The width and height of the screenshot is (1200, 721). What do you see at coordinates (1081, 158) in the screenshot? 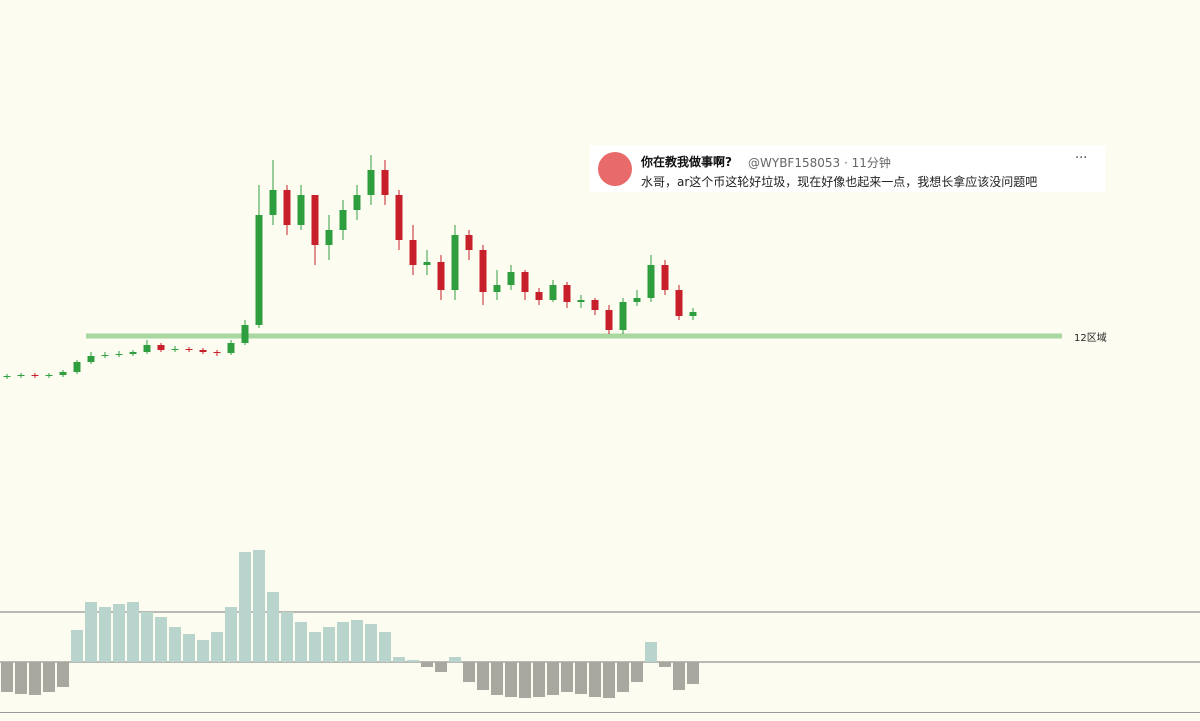
I see `tweet-menu: ···` at bounding box center [1081, 158].